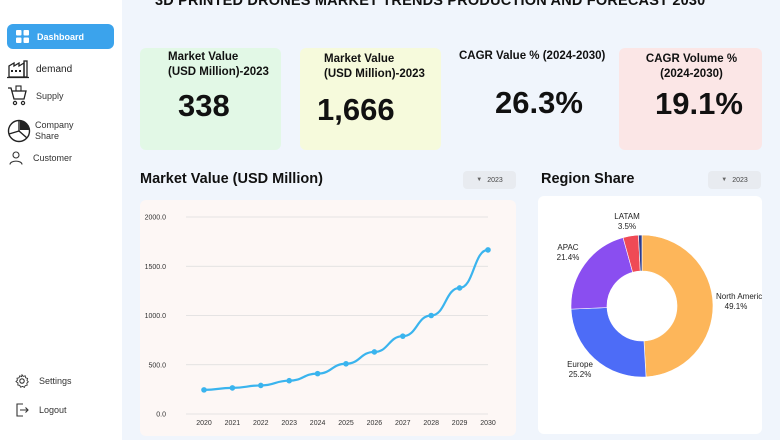 The width and height of the screenshot is (780, 440). I want to click on series-line, so click(346, 319).